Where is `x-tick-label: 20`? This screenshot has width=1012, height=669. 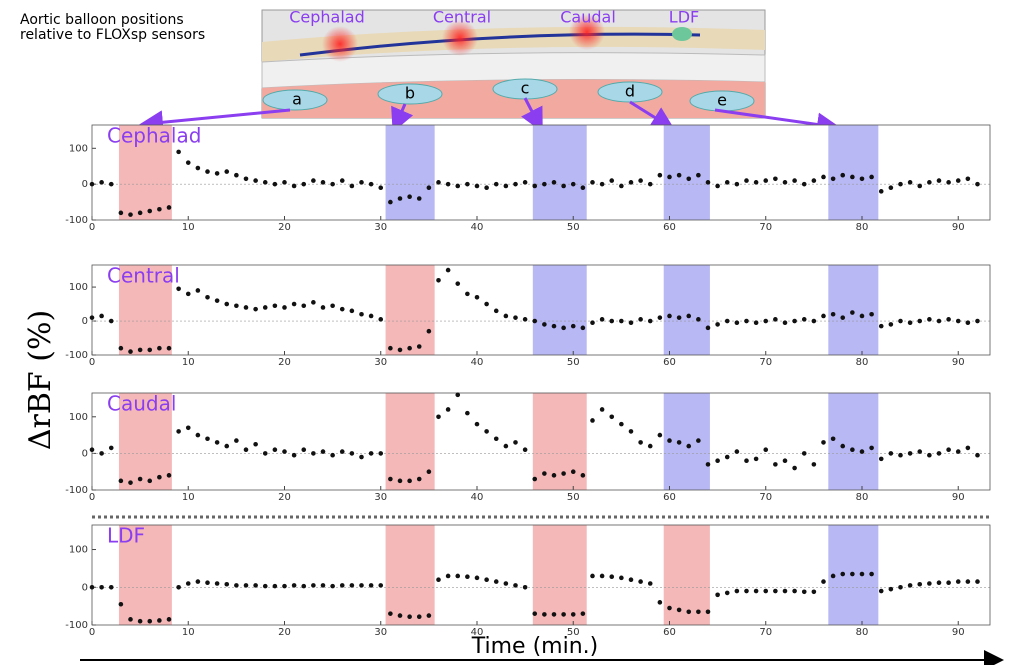 x-tick-label: 20 is located at coordinates (284, 497).